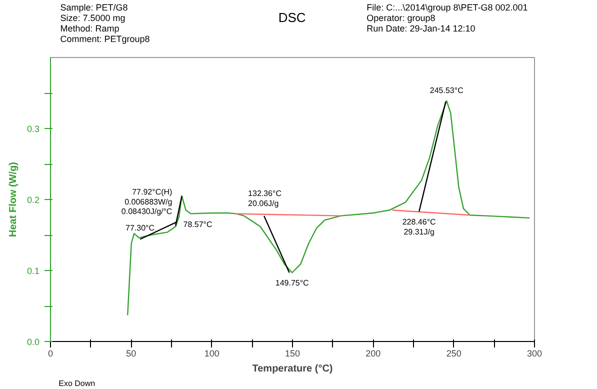 The width and height of the screenshot is (597, 389). Describe the element at coordinates (197, 224) in the screenshot. I see `annotation: 78.57°C` at that location.